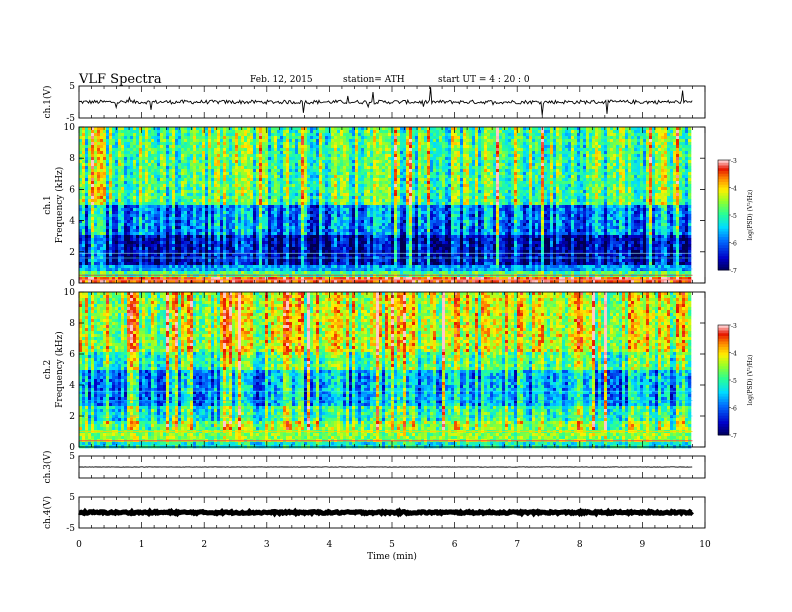  What do you see at coordinates (267, 545) in the screenshot?
I see `x-tick-label: 3` at bounding box center [267, 545].